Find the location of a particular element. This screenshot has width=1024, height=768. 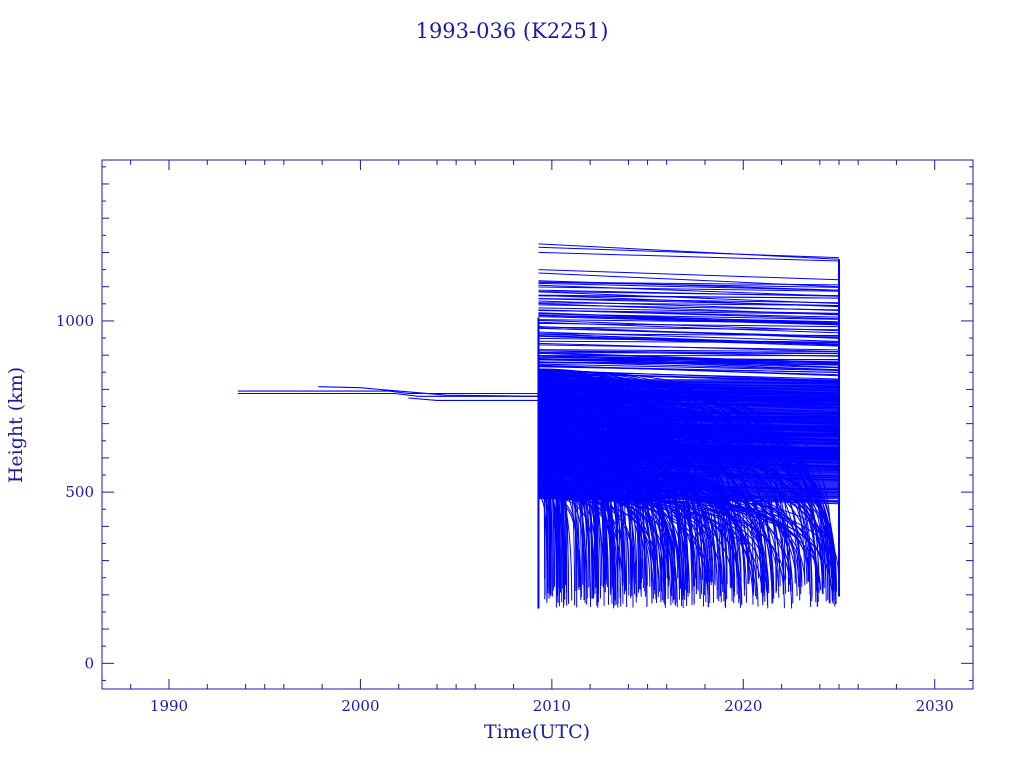

debris-traces is located at coordinates (688, 426).